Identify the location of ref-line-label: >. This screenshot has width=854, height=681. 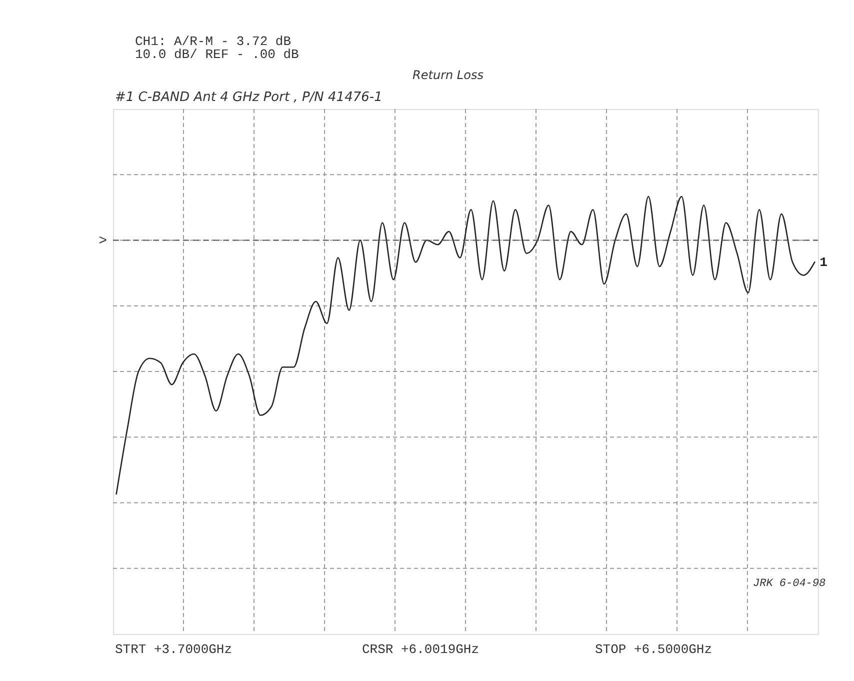
(102, 241).